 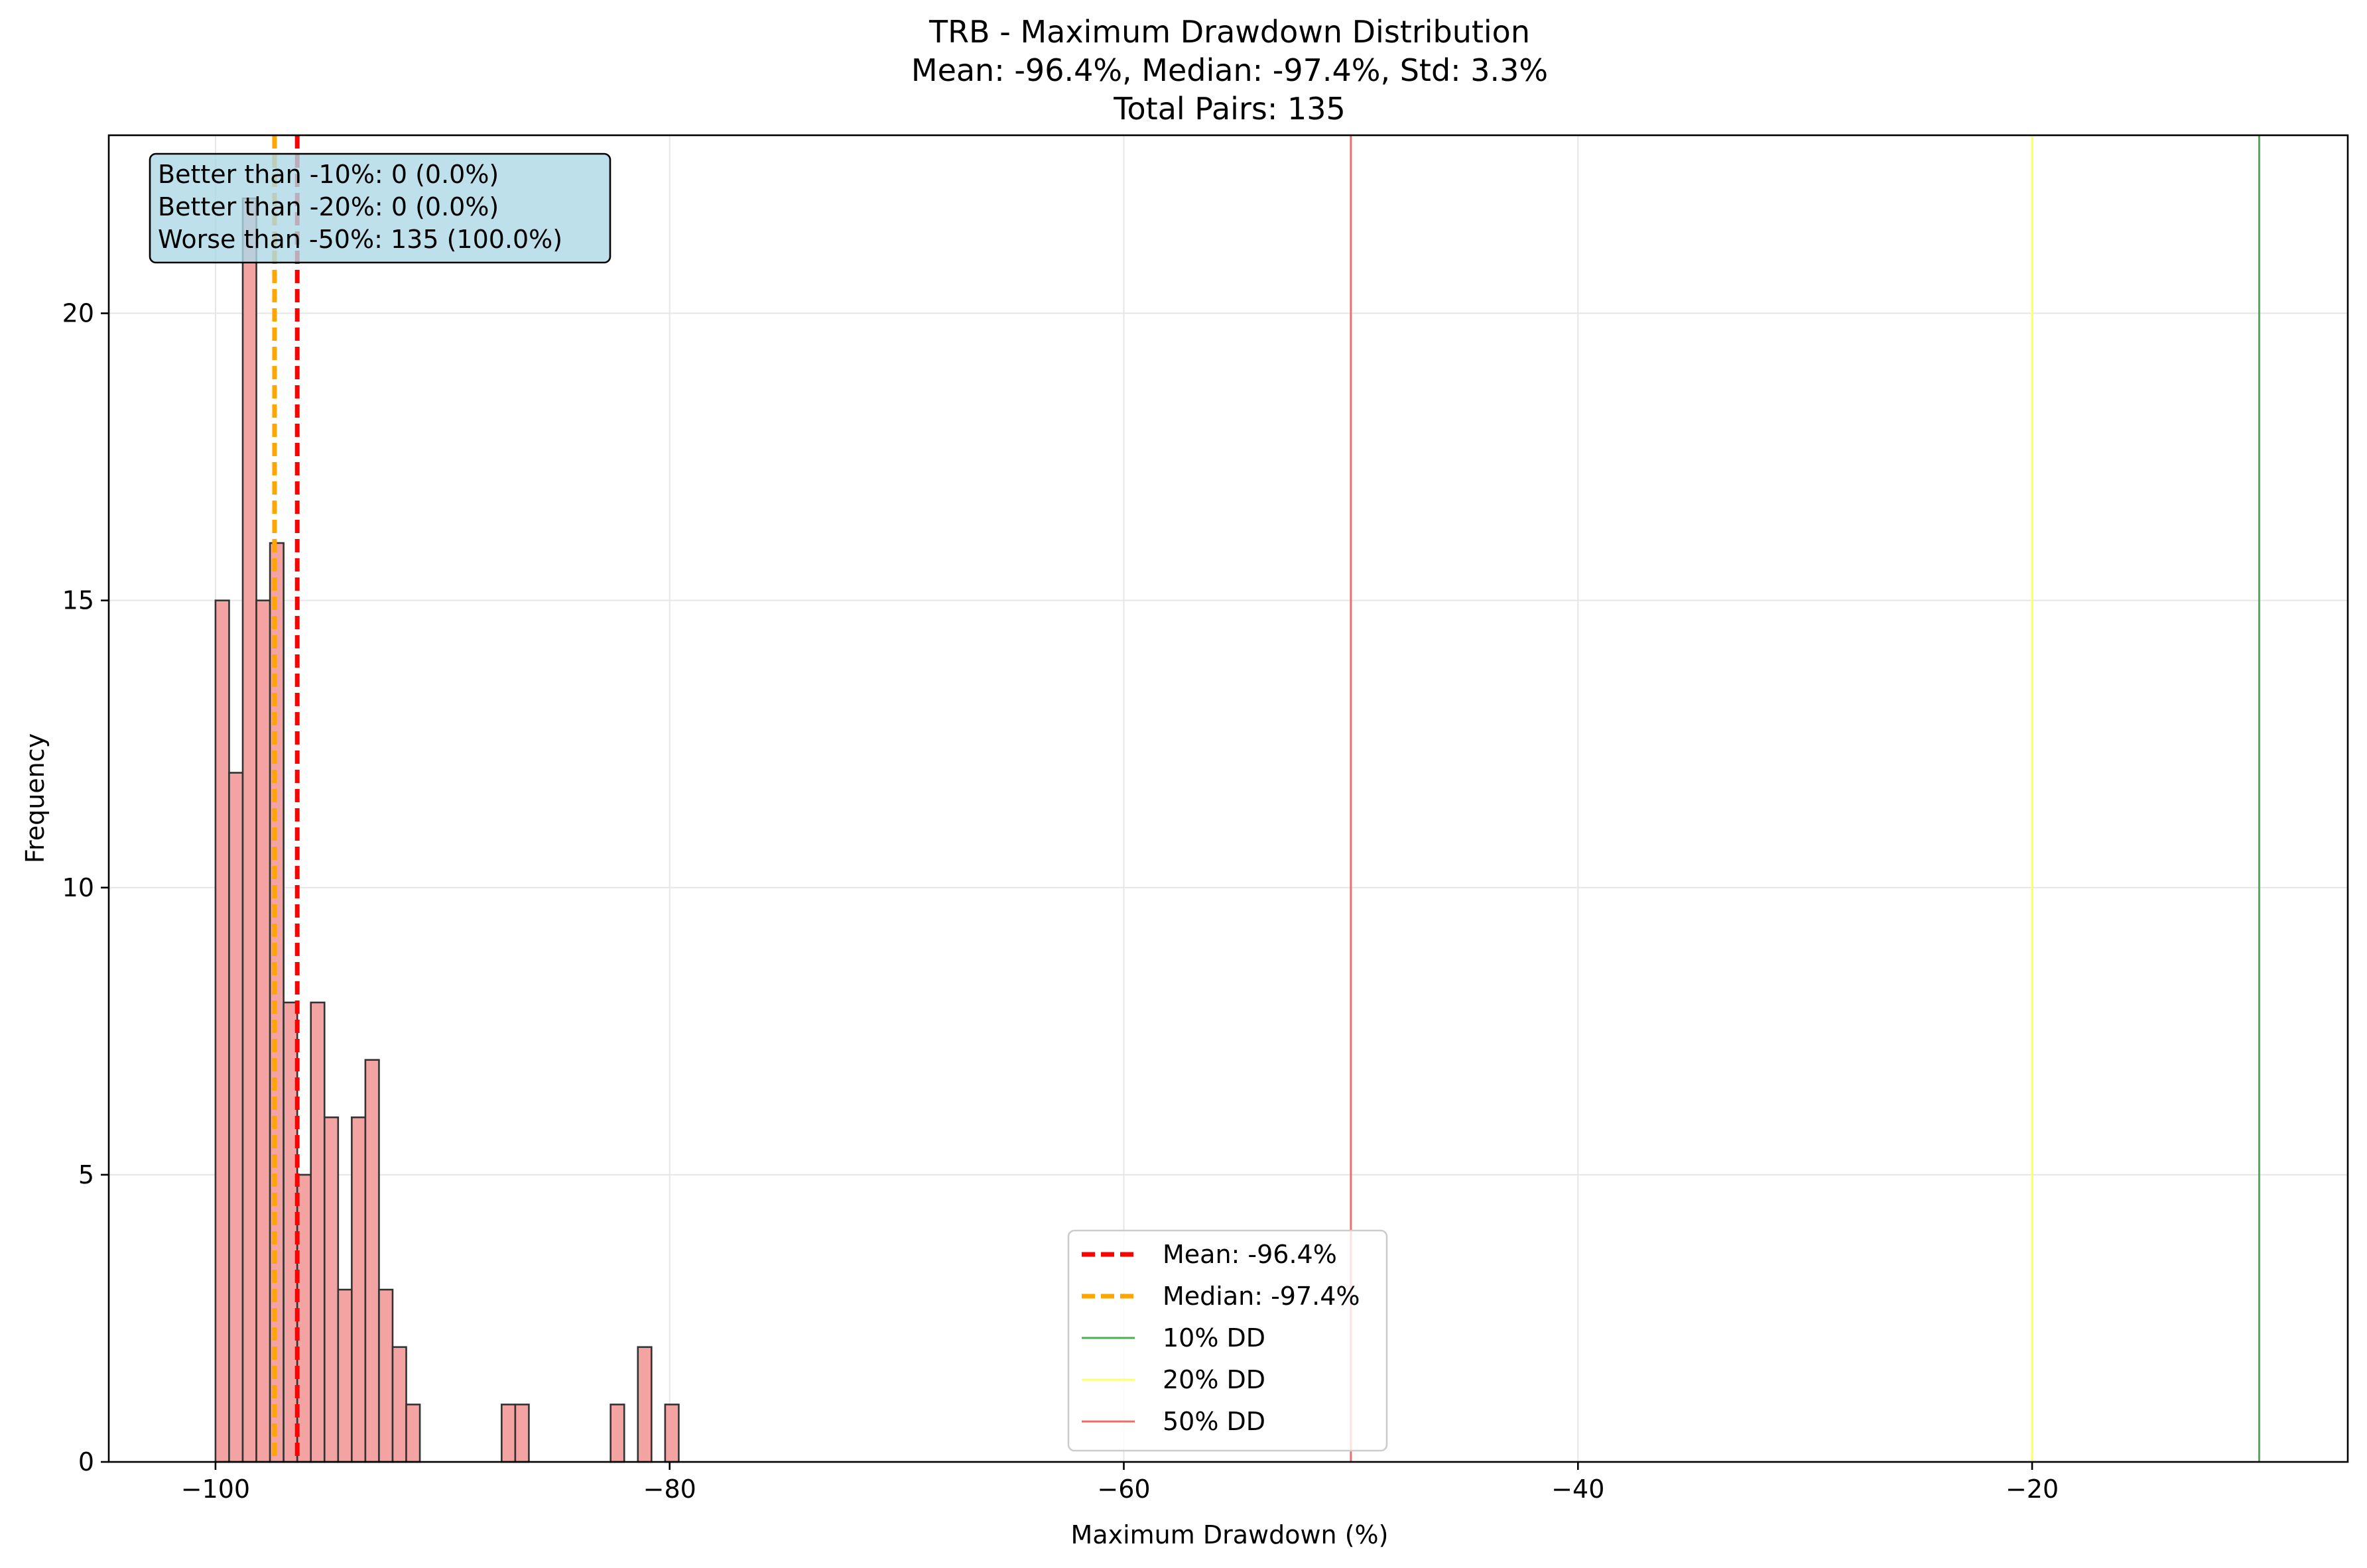 I want to click on legend-label-mean: Mean: -96.4%, so click(x=1250, y=1254).